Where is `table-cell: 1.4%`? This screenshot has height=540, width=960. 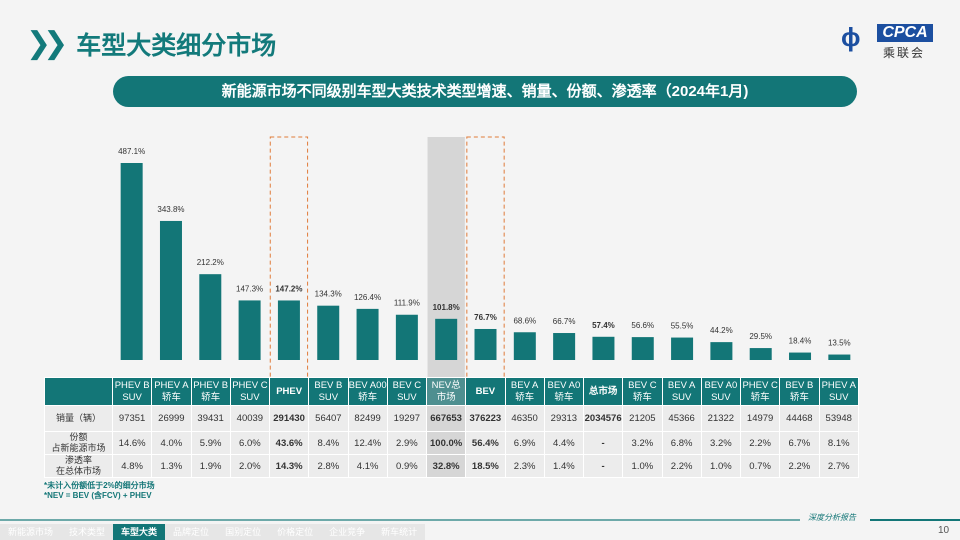 table-cell: 1.4% is located at coordinates (564, 466).